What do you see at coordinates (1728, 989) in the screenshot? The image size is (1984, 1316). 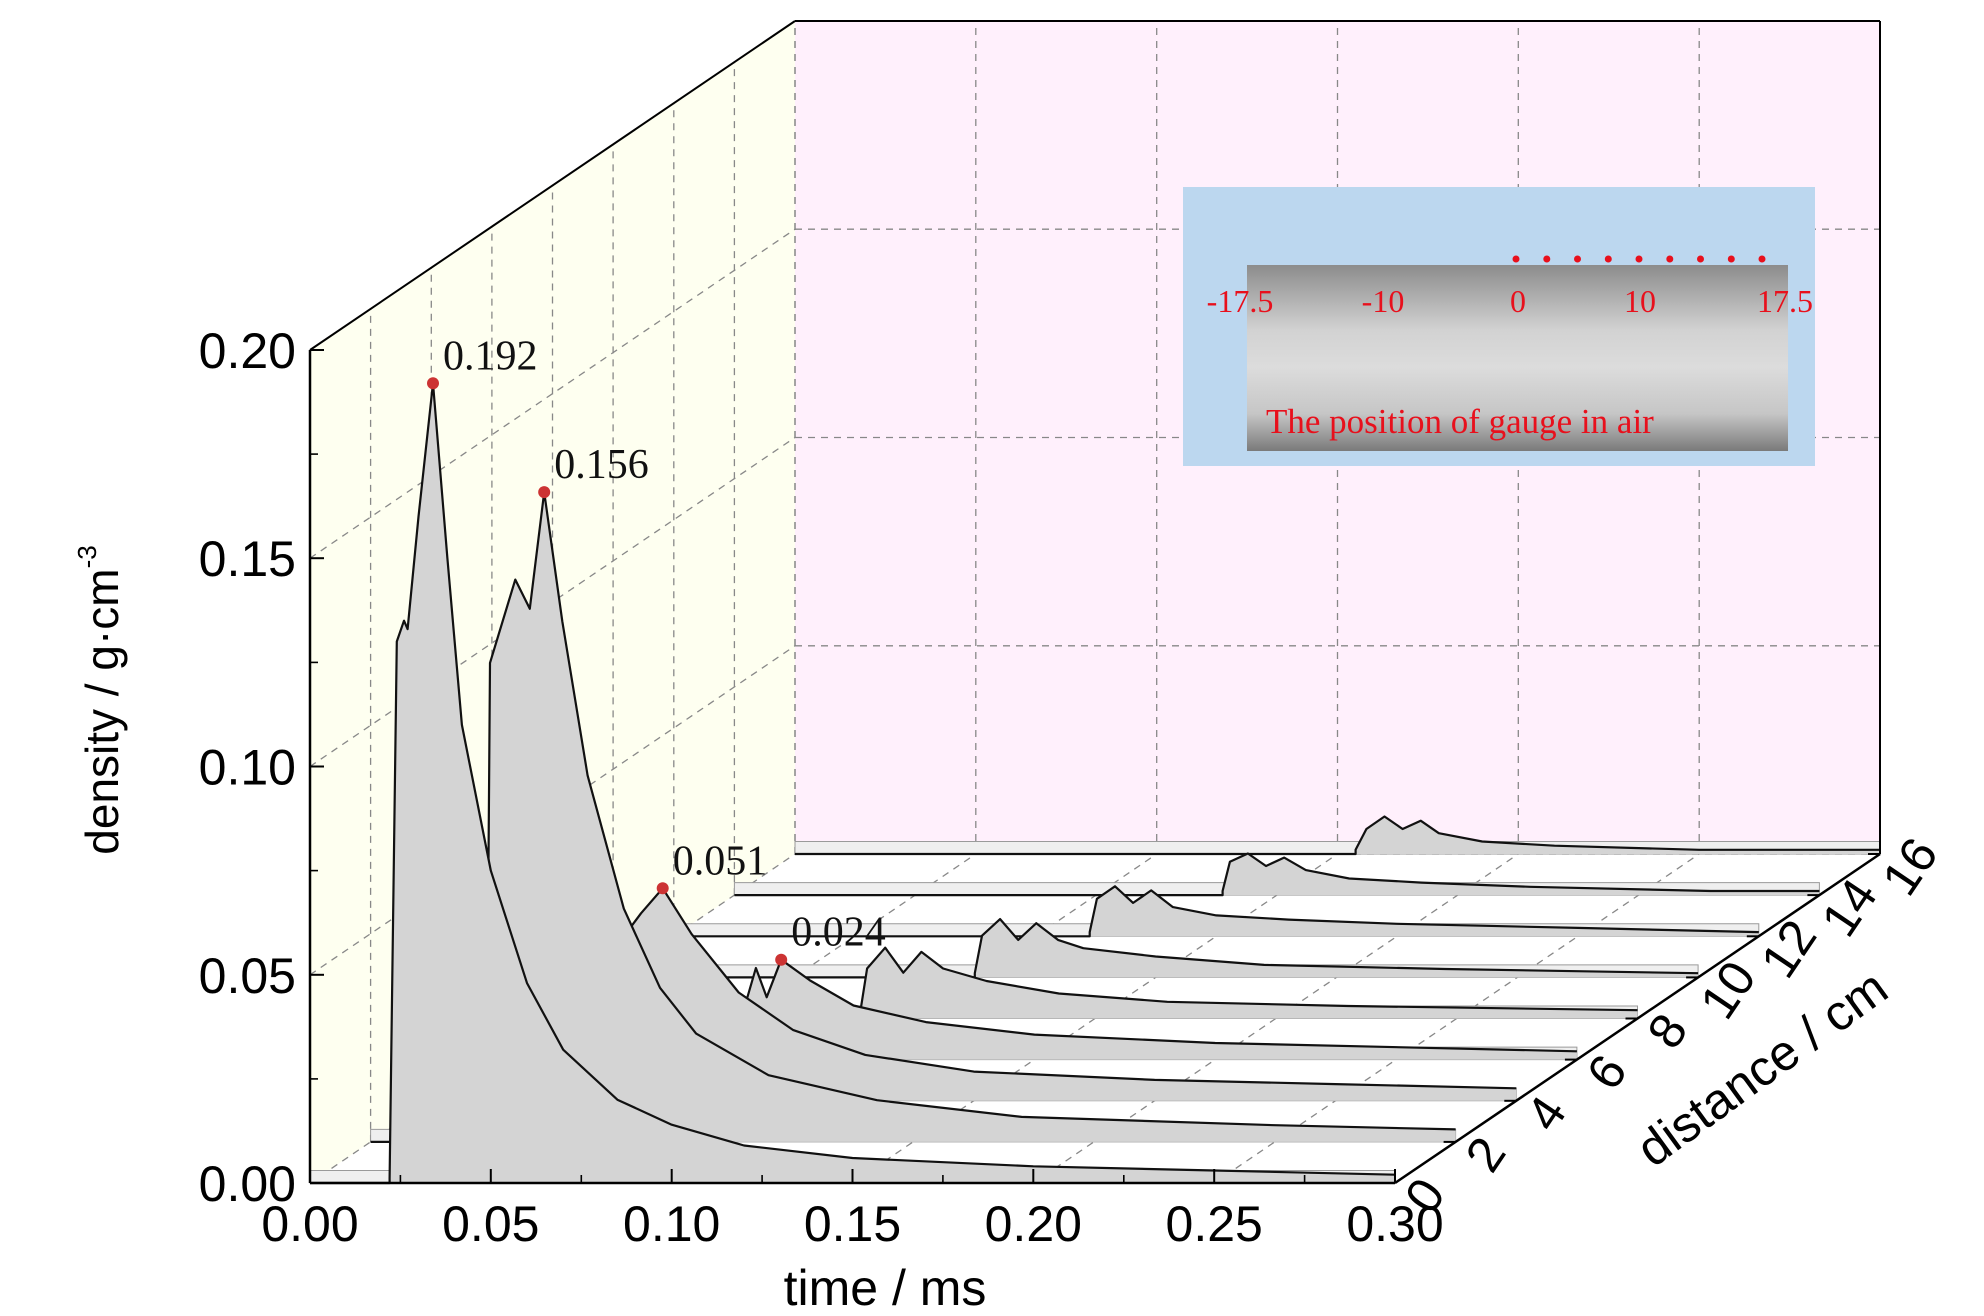 I see `z-tick-label: 10` at bounding box center [1728, 989].